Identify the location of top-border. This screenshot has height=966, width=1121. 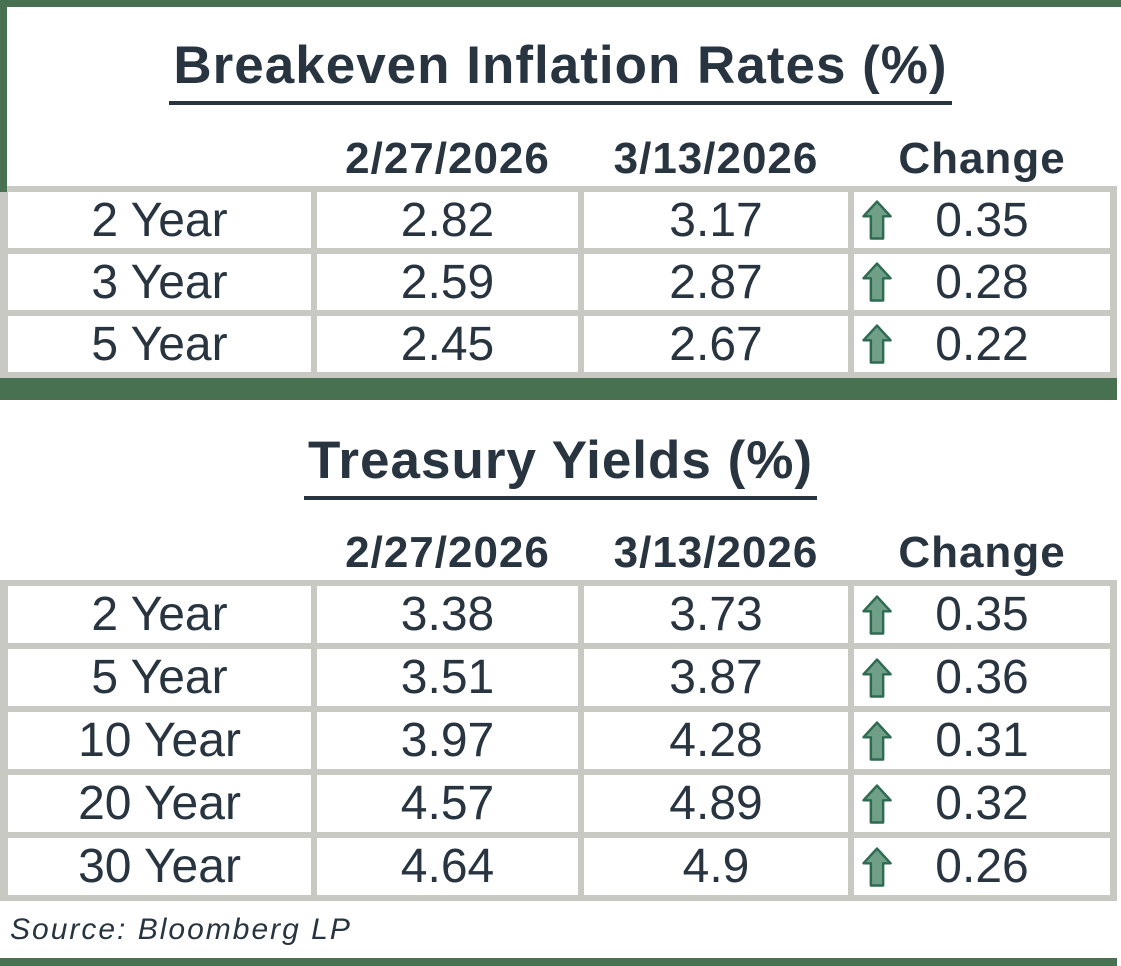
(560, 3).